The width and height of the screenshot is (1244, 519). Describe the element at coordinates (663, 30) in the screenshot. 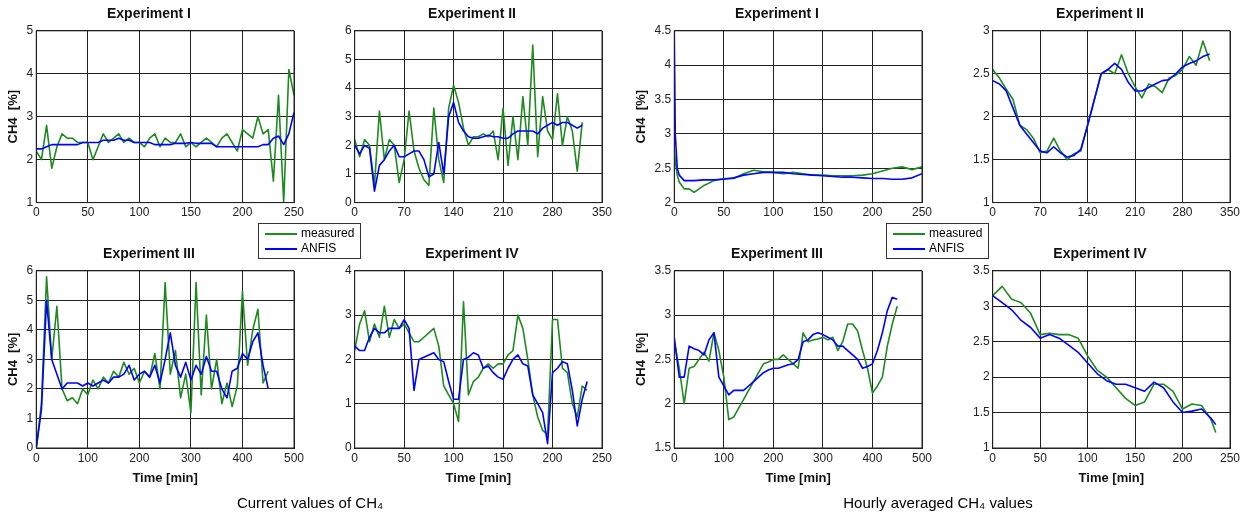

I see `y-tick-label: 4.5` at that location.